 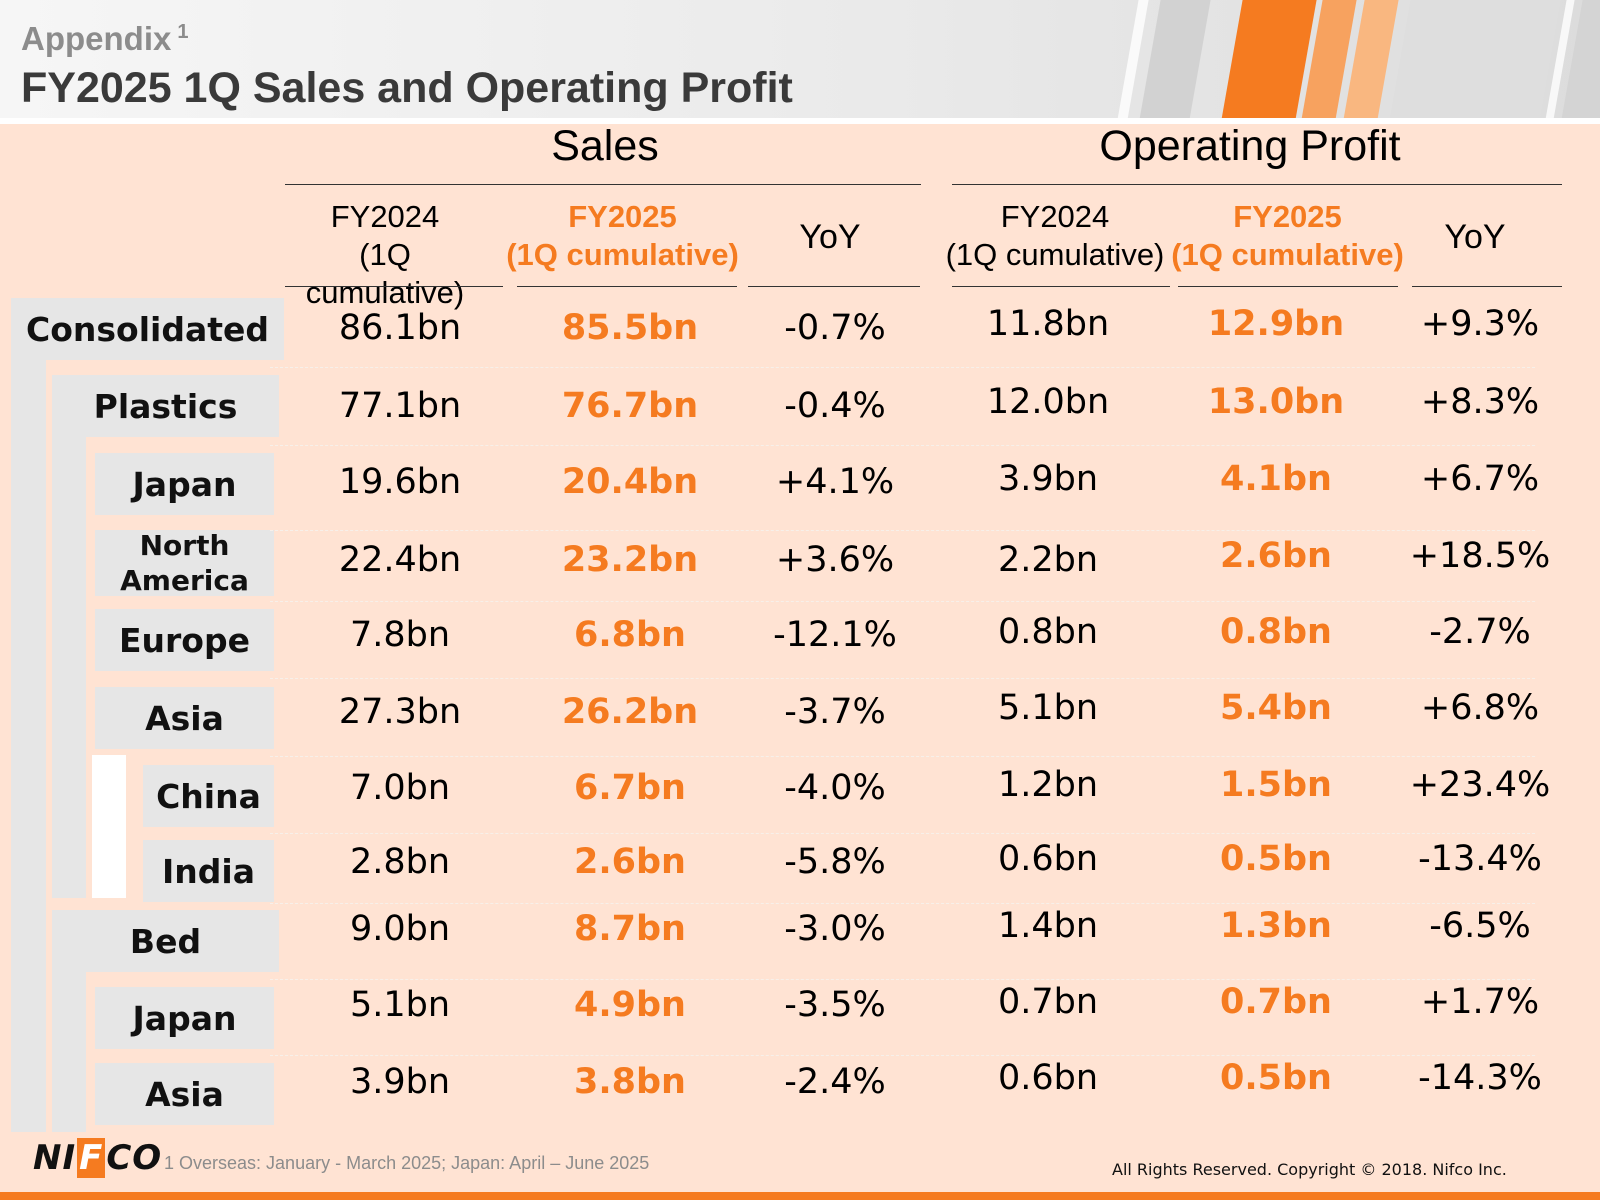 What do you see at coordinates (1276, 479) in the screenshot?
I see `op-curr-cell: 4.1bn` at bounding box center [1276, 479].